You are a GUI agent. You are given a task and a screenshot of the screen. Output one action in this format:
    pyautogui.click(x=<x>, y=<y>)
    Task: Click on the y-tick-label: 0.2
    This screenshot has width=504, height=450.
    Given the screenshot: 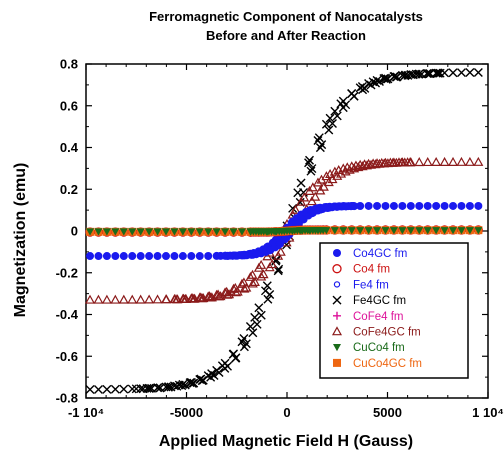 What is the action you would take?
    pyautogui.click(x=69, y=189)
    